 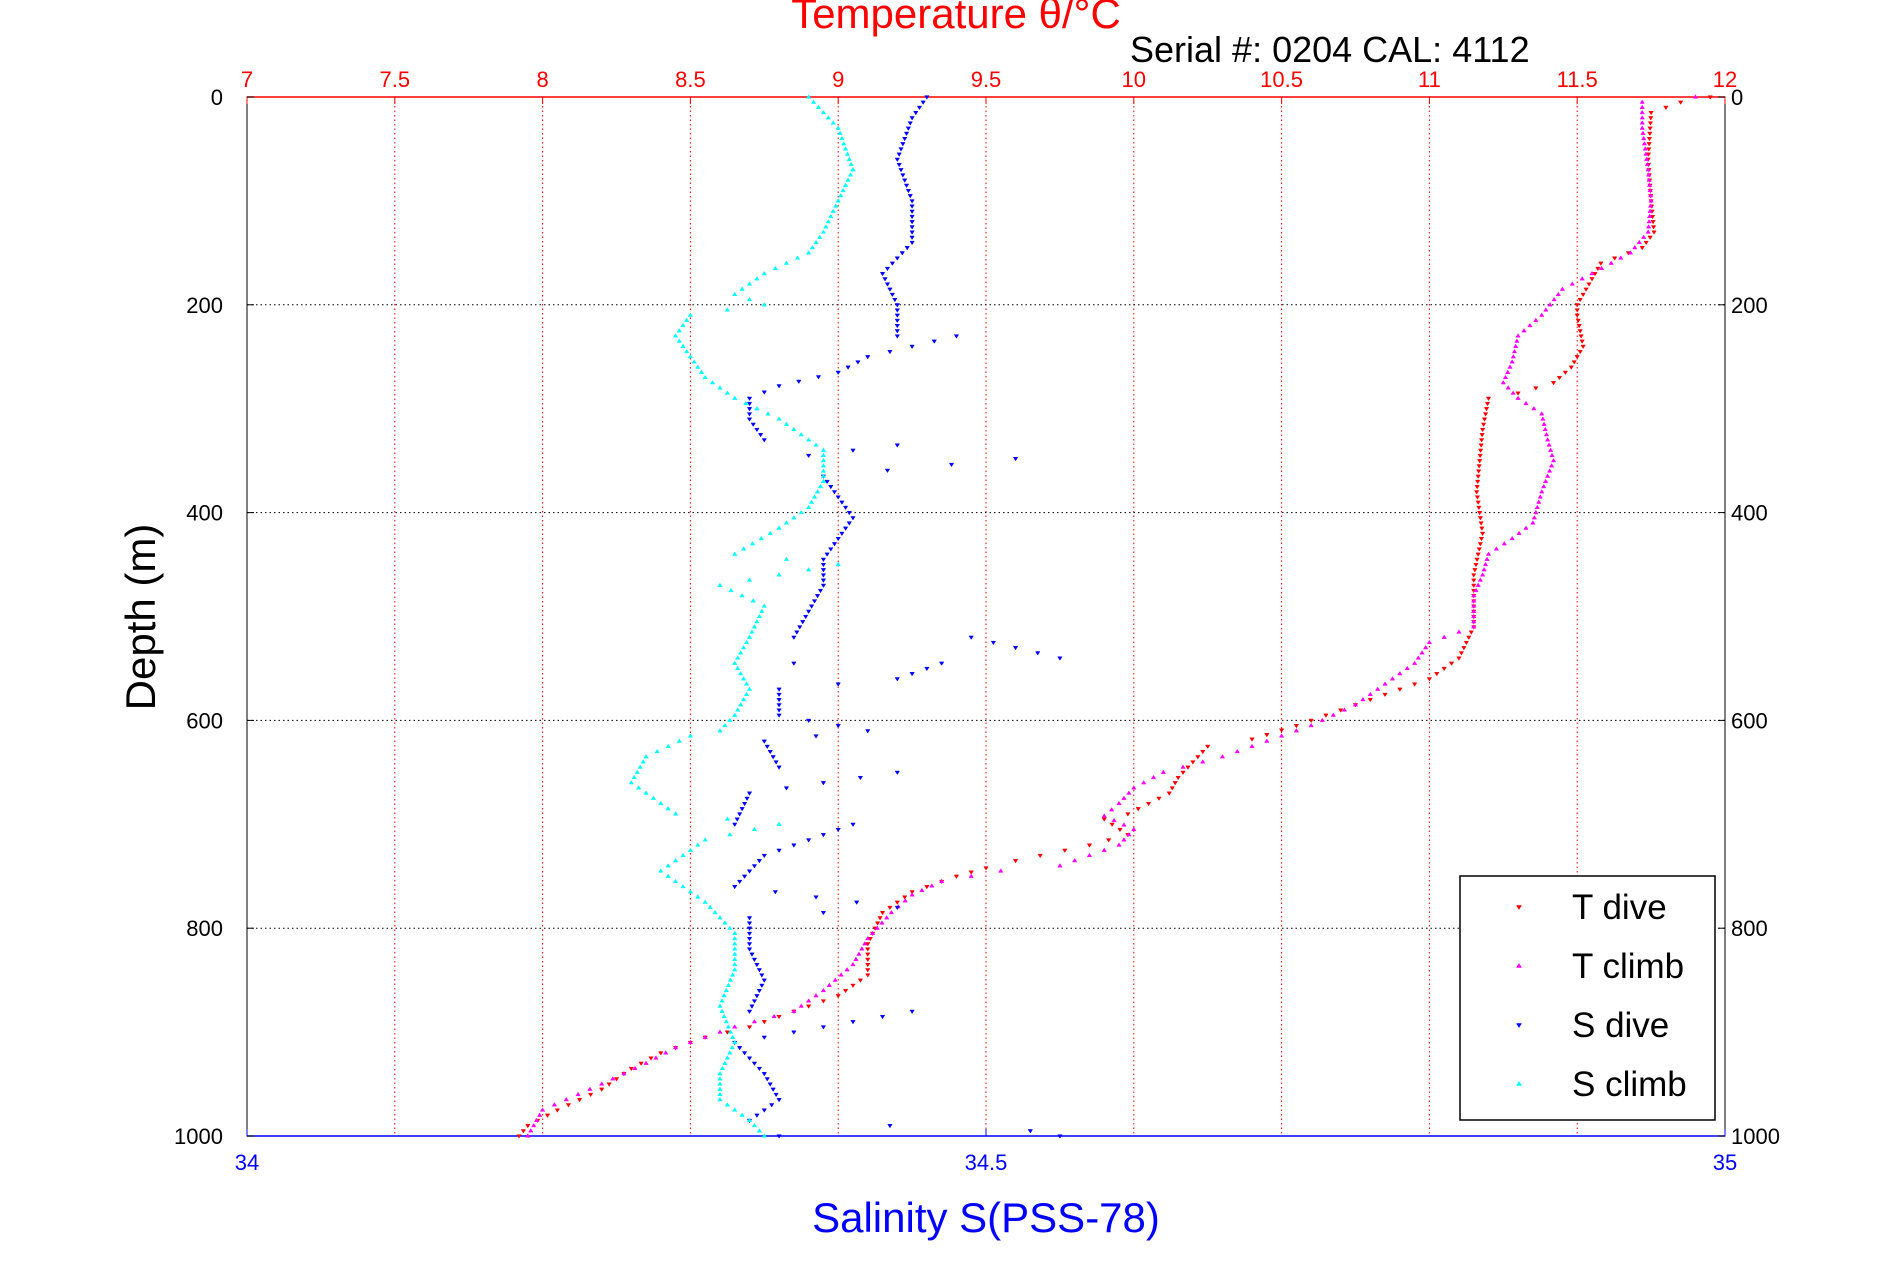 What do you see at coordinates (1619, 907) in the screenshot?
I see `legend-label: T dive` at bounding box center [1619, 907].